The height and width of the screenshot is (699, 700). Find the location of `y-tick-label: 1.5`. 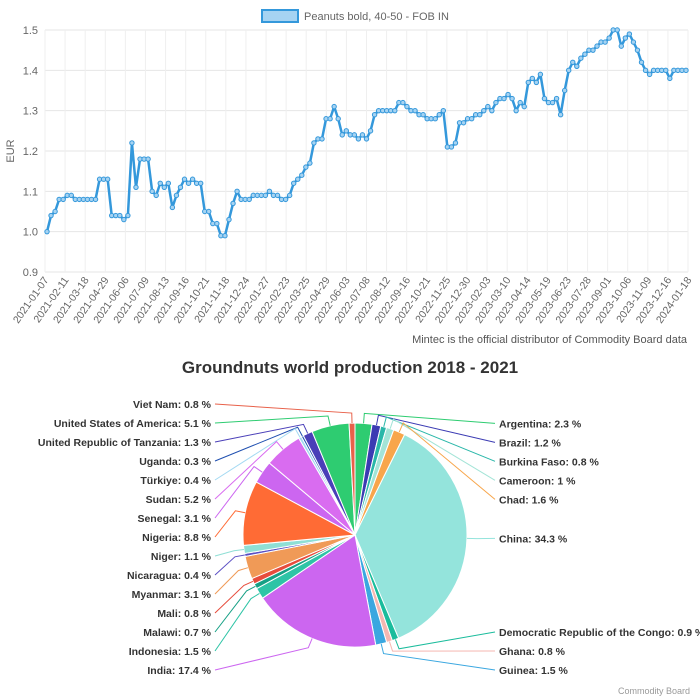

y-tick-label: 1.5 is located at coordinates (30, 31).